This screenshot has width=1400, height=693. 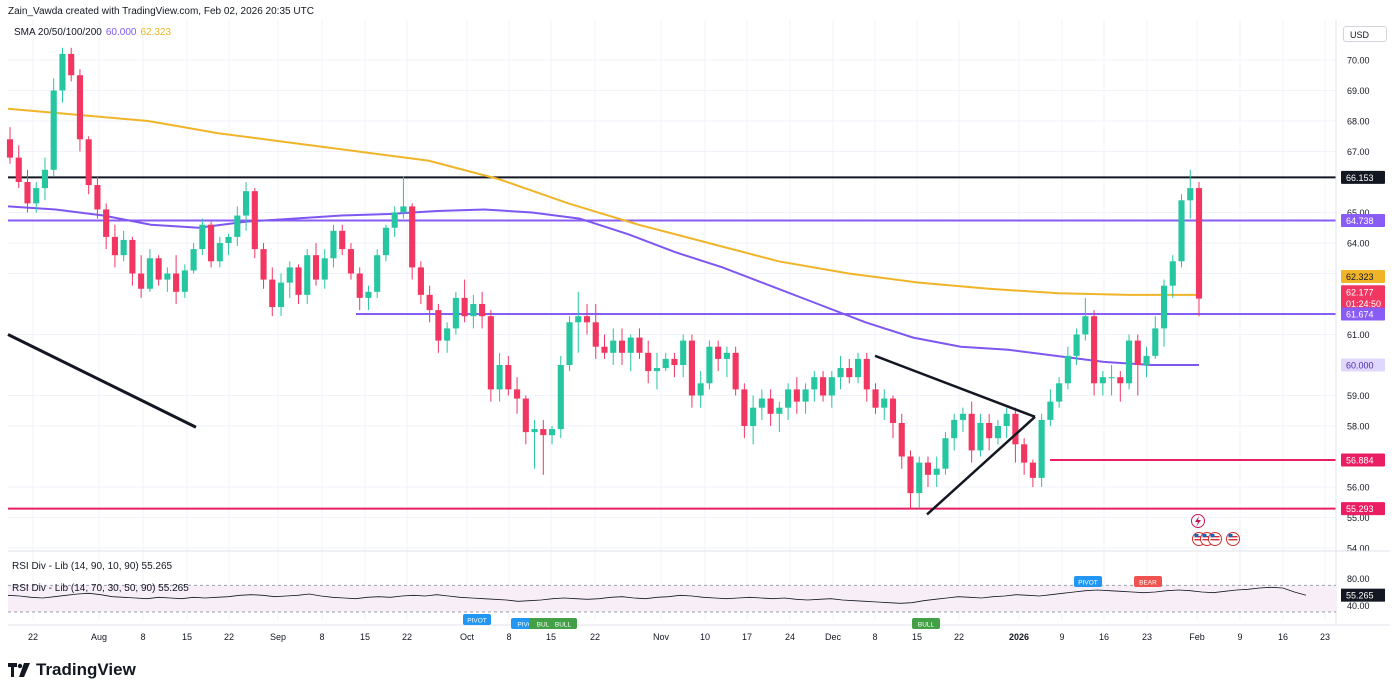 I want to click on rsi-signal-tag: PIVOT, so click(x=477, y=619).